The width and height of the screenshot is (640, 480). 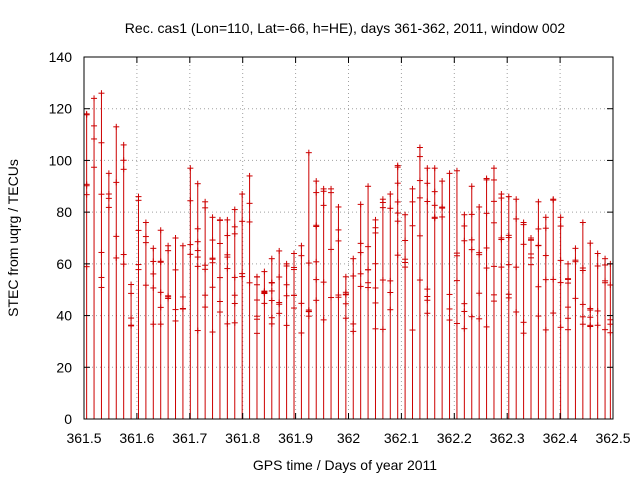 I want to click on x-tick-label: 361.5, so click(x=83, y=438).